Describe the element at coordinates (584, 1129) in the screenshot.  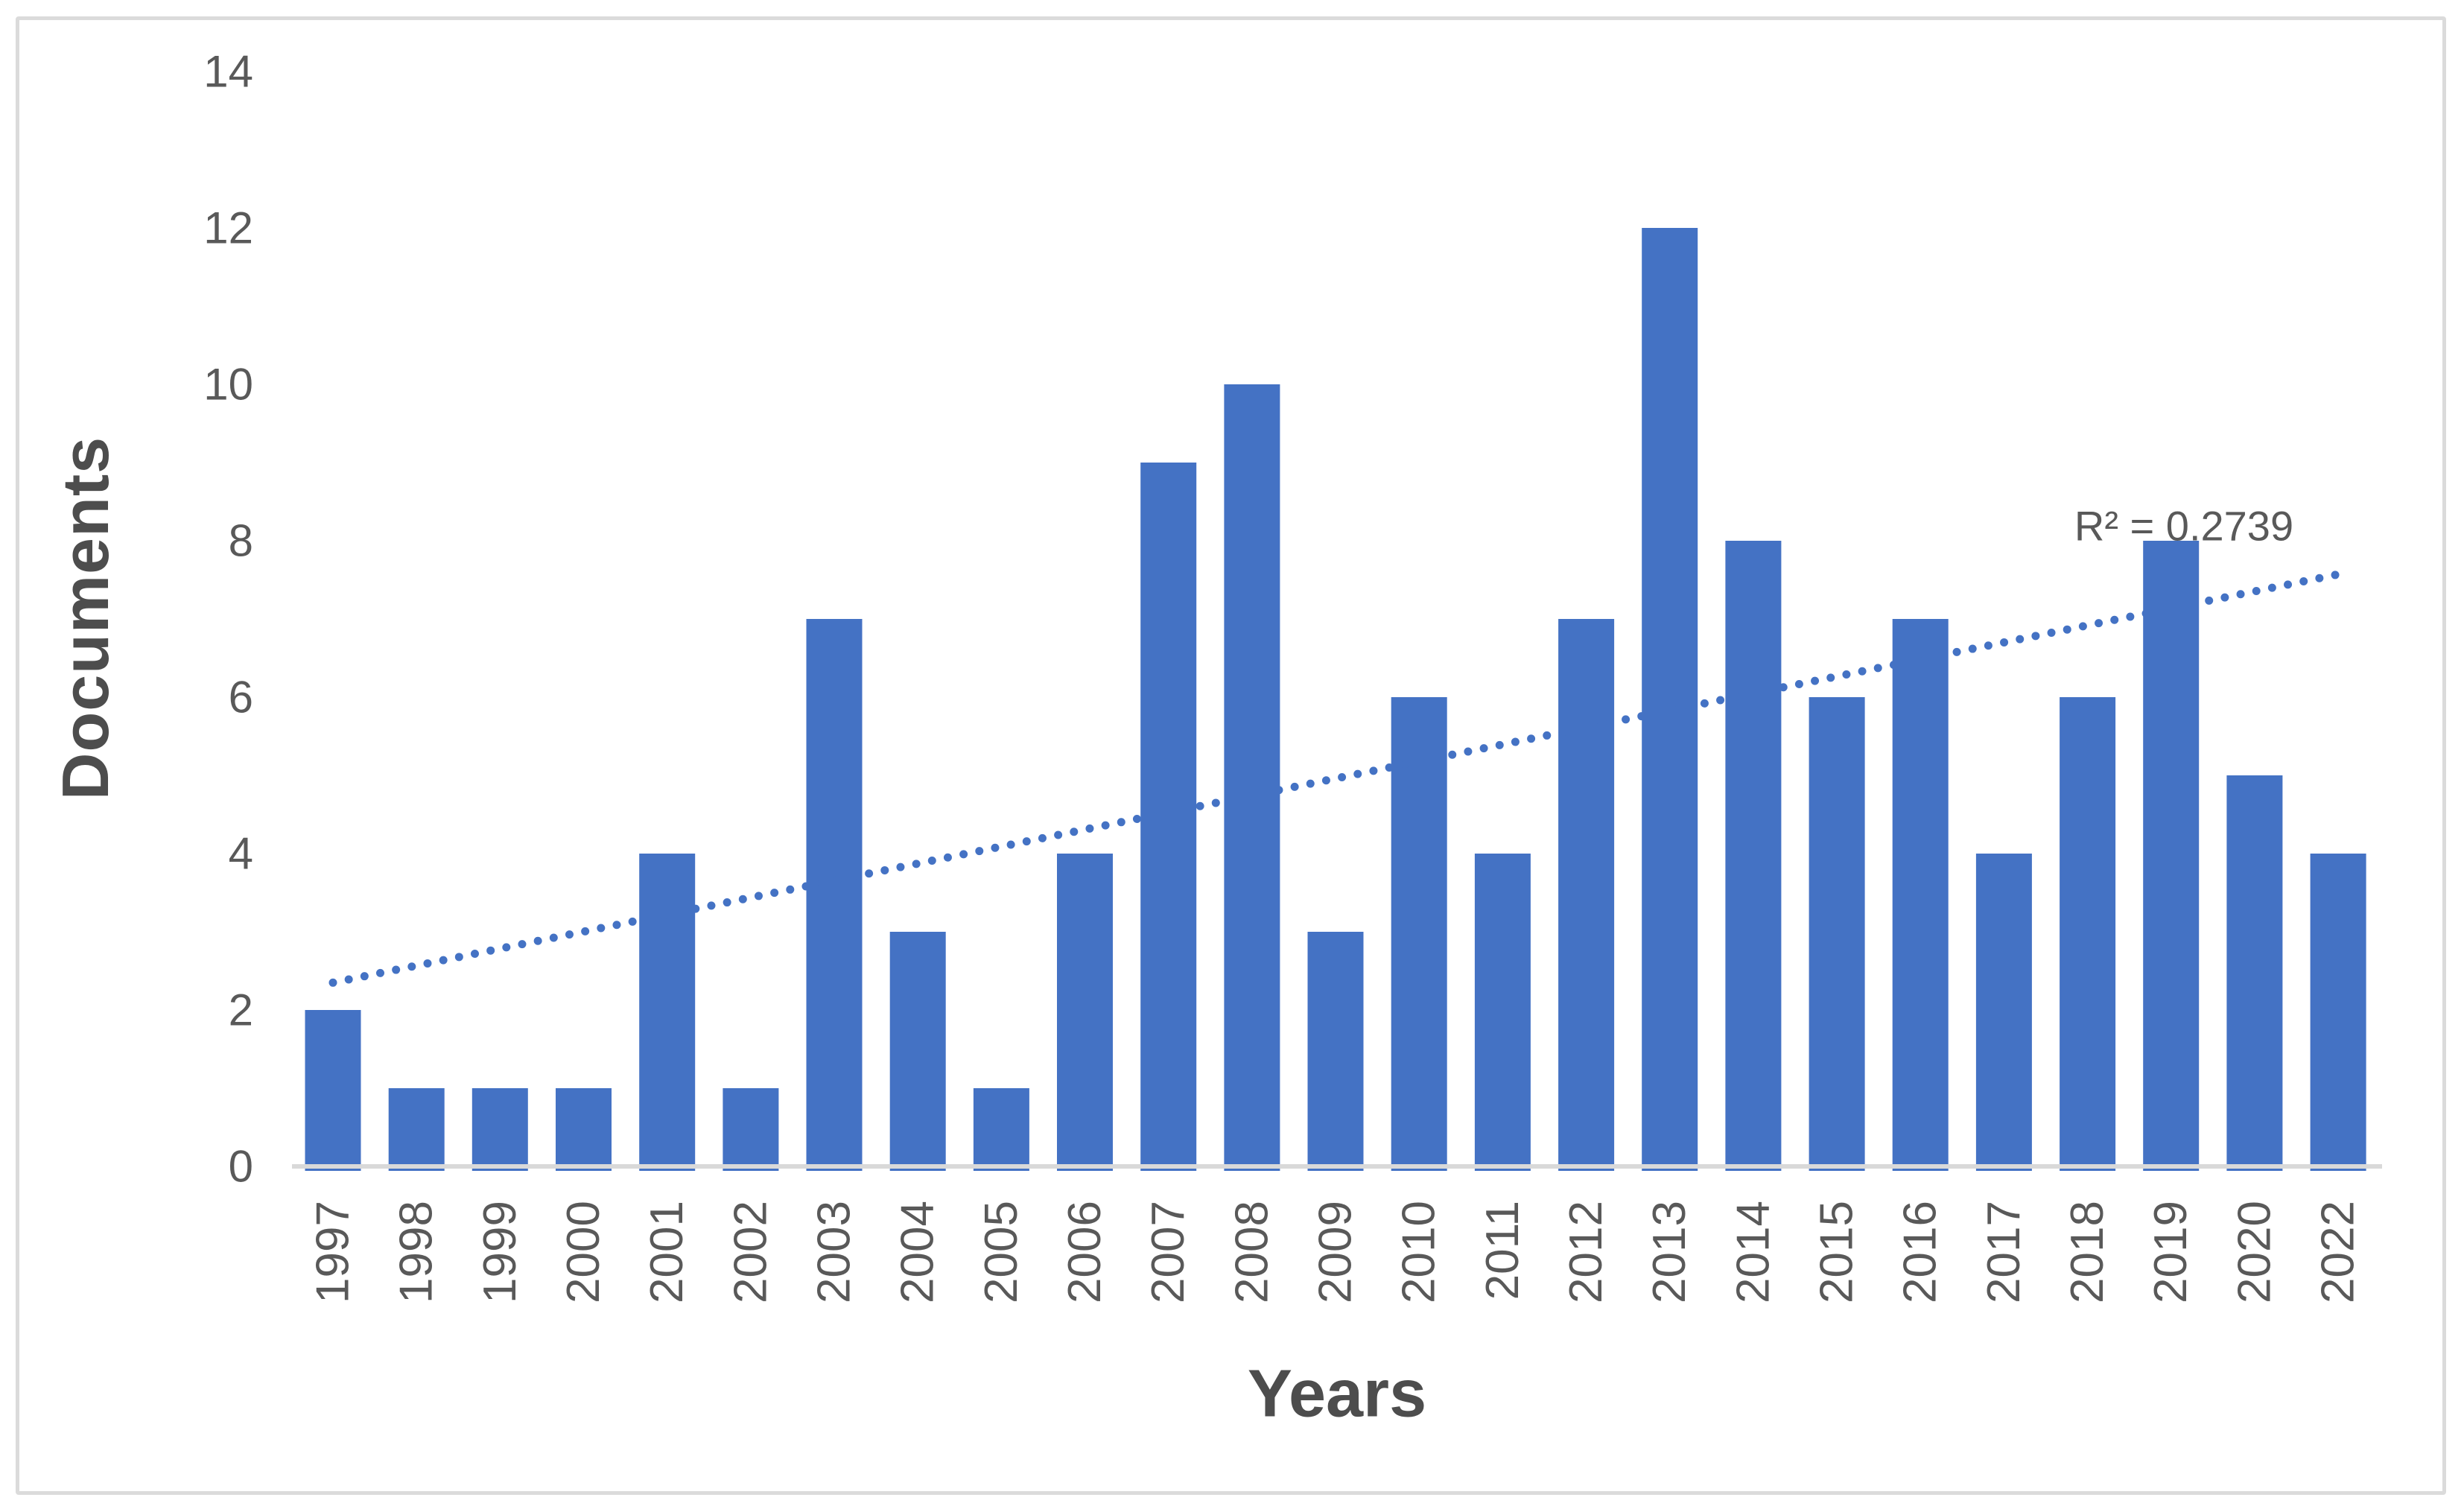
I see `bar-2000` at that location.